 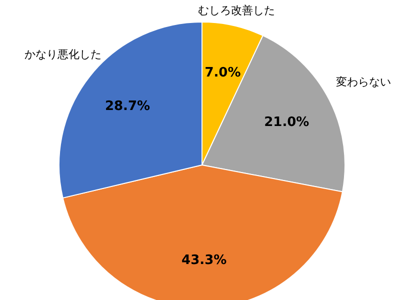 What do you see at coordinates (127, 106) in the screenshot?
I see `data-label: 28.7%` at bounding box center [127, 106].